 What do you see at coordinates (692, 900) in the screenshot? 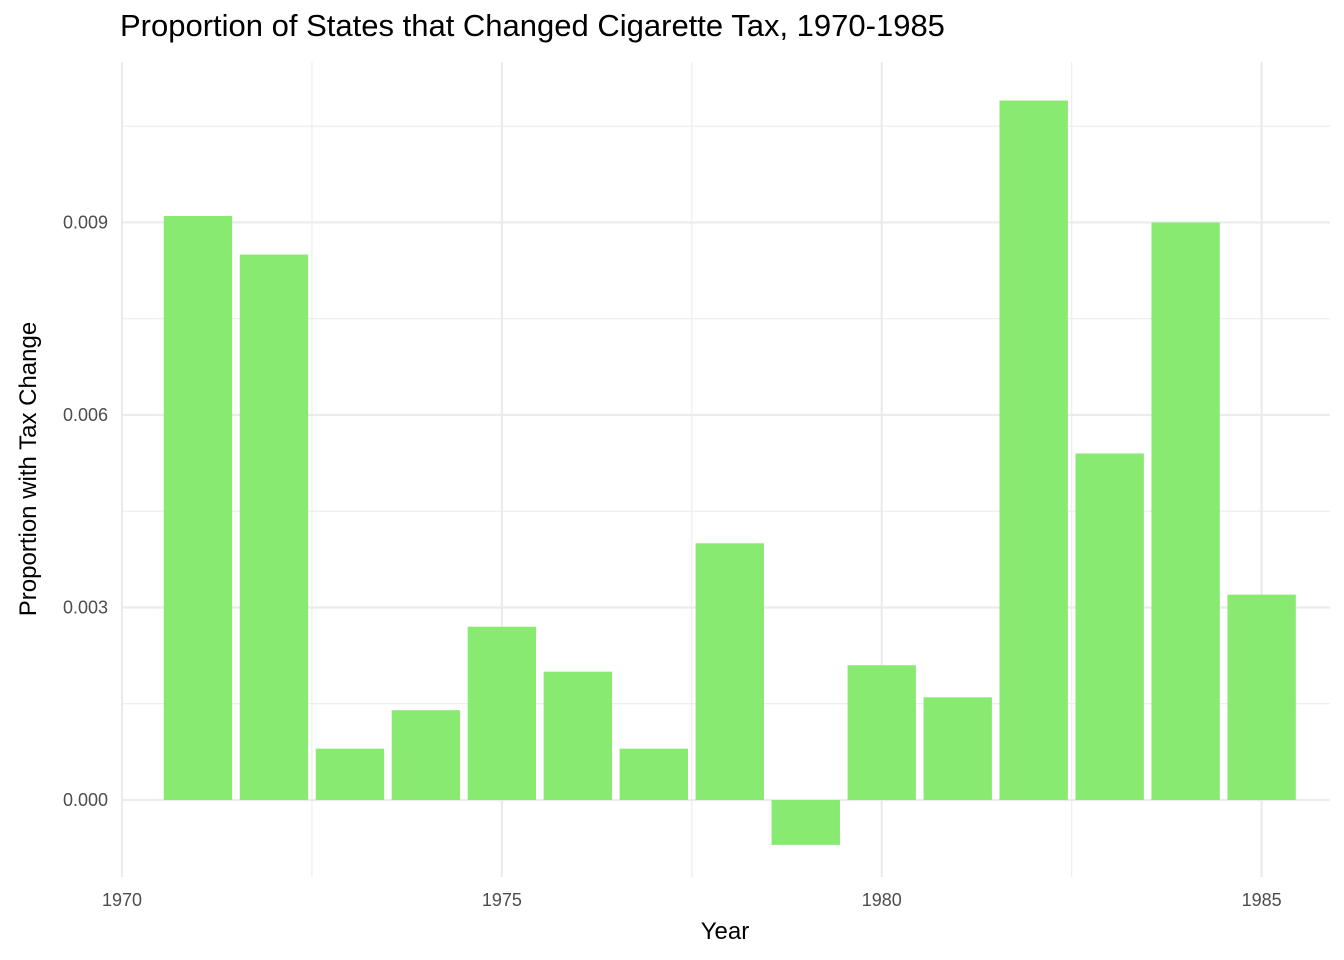
I see `x-axis-tick-labels: 1970 1975 1980 1985` at bounding box center [692, 900].